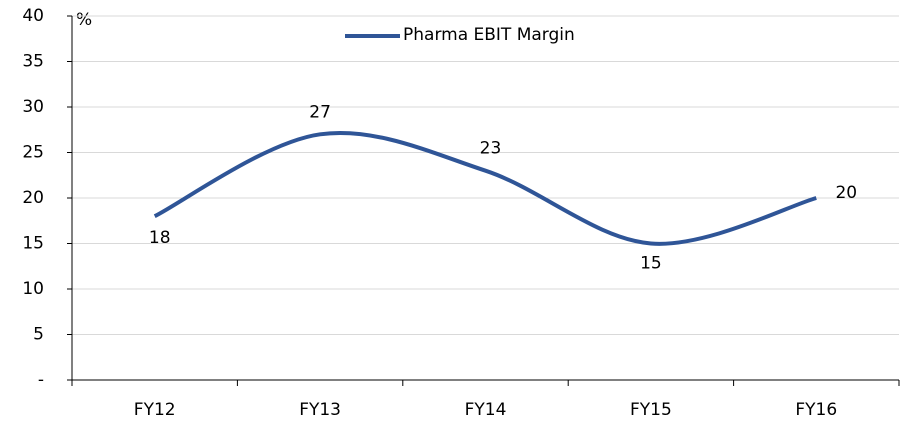 This screenshot has height=423, width=903. What do you see at coordinates (33, 62) in the screenshot?
I see `y-tick-label: 35` at bounding box center [33, 62].